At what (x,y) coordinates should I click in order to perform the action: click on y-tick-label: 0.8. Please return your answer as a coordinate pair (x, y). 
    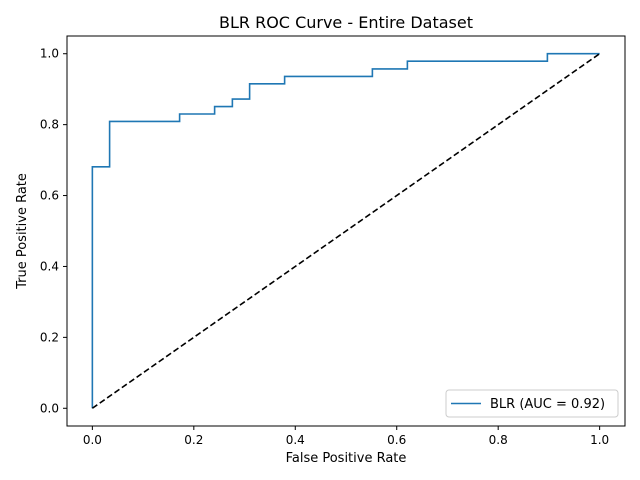
    Looking at the image, I should click on (49, 125).